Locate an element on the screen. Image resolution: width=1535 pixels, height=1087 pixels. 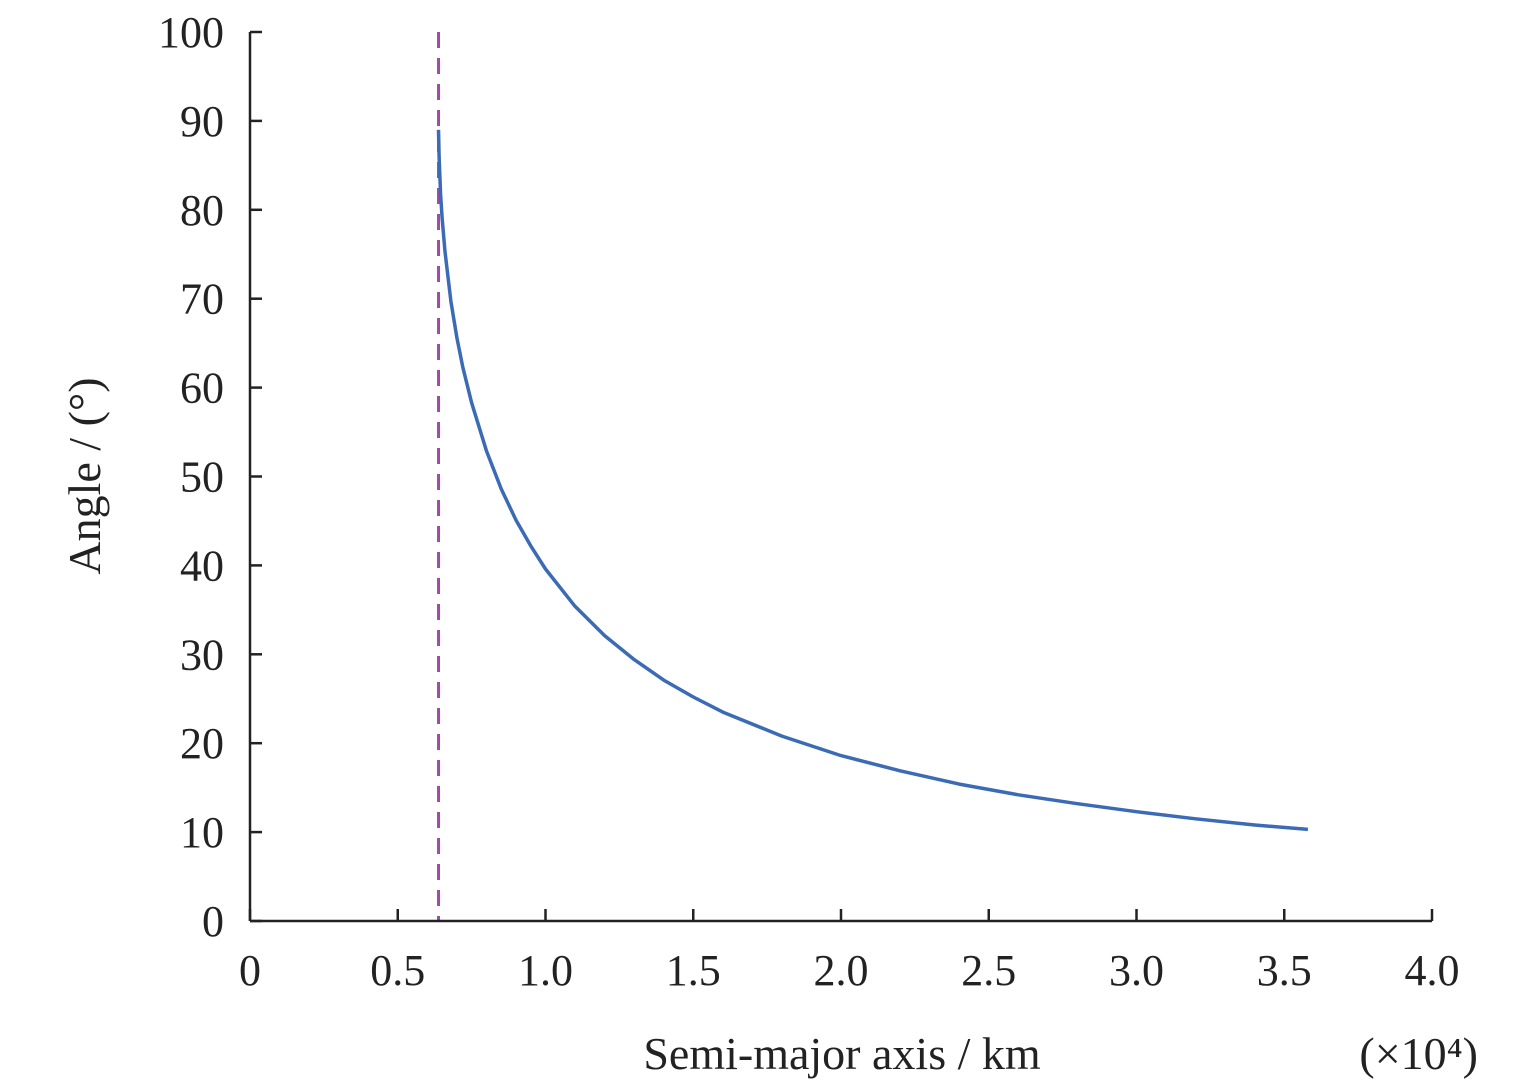
x-tick-label: 0.5 is located at coordinates (397, 970).